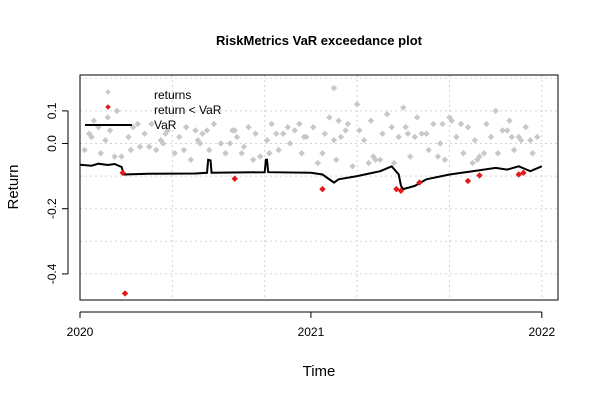  I want to click on x-tick-label: 2020, so click(80, 332).